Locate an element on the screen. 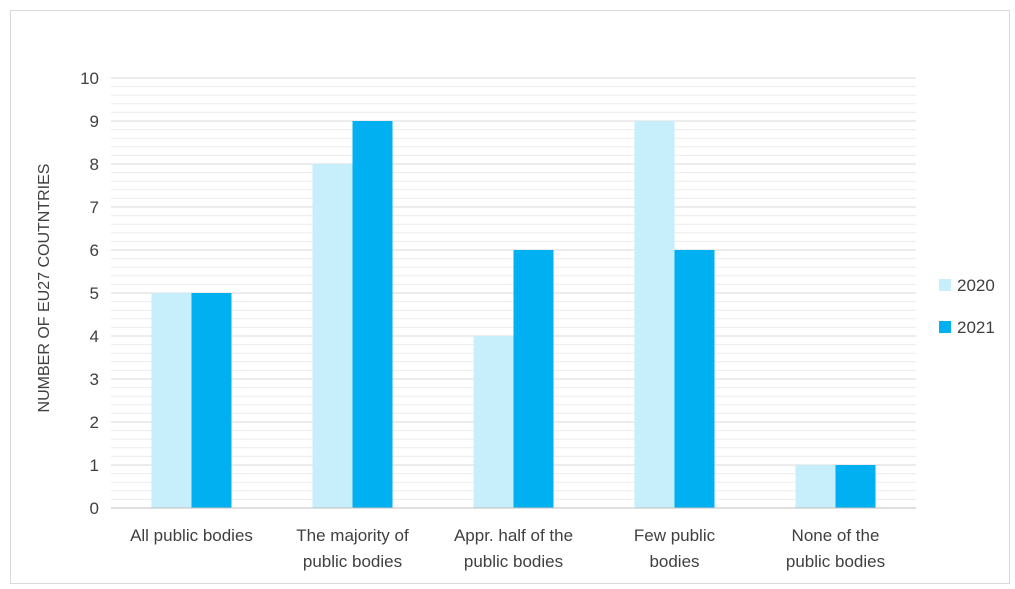  x-category-label: All public bodies is located at coordinates (191, 535).